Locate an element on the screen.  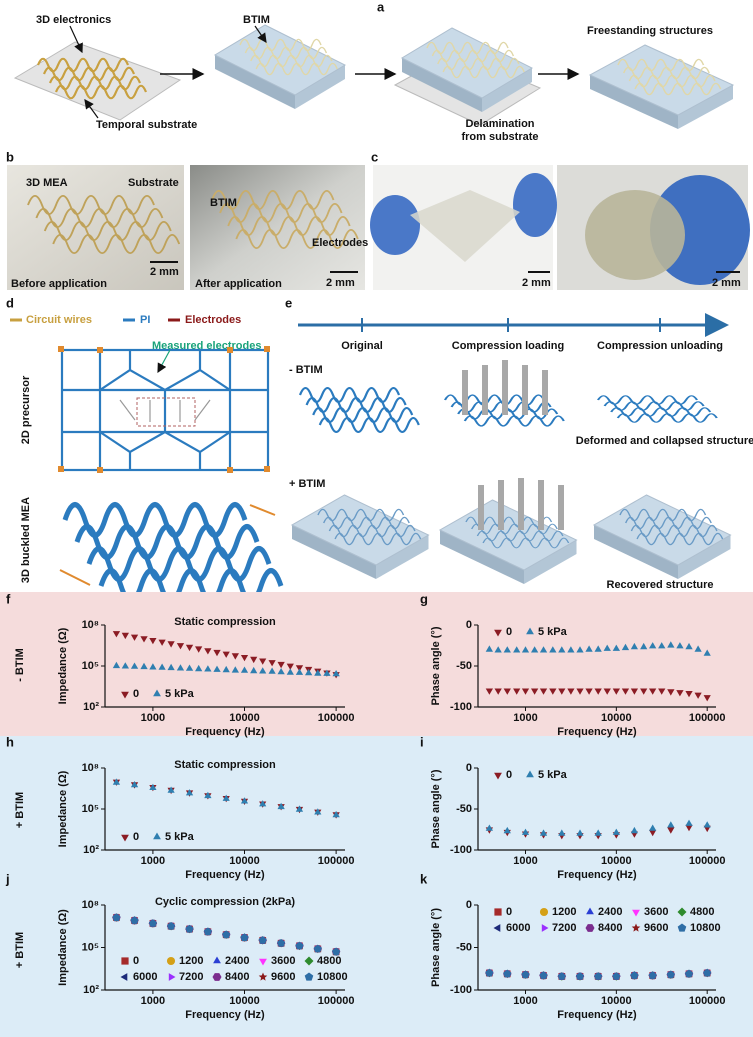
2d-precursor-drawing is located at coordinates (165, 410).